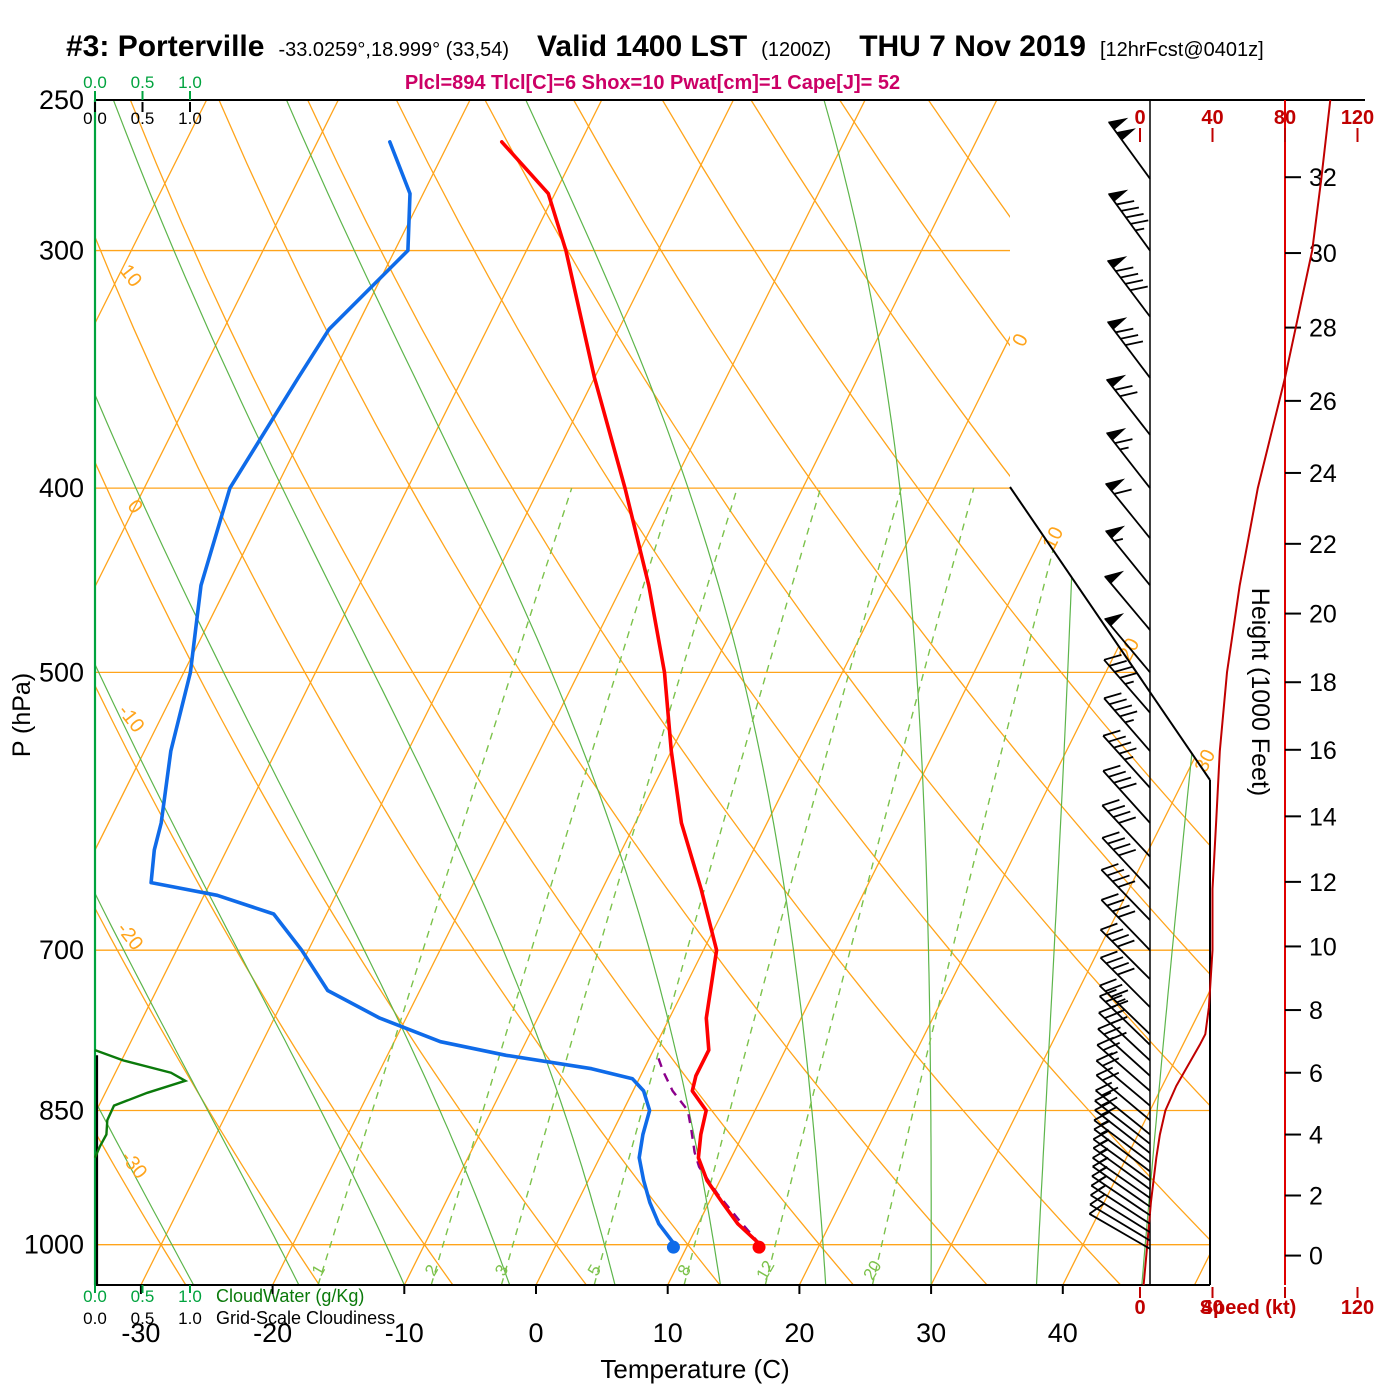  I want to click on surface-dewpoint-dot, so click(673, 1247).